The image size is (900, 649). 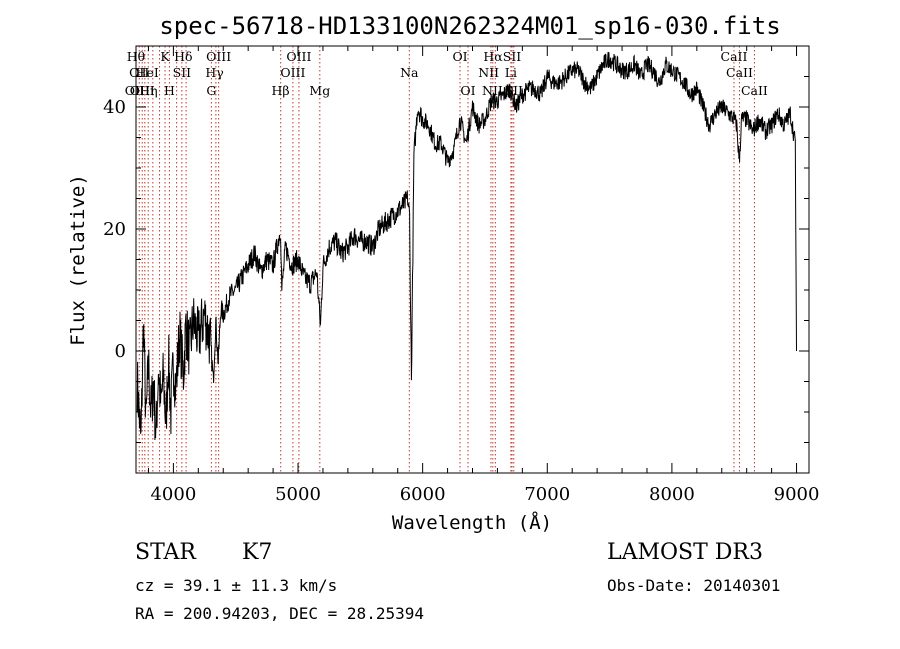 What do you see at coordinates (739, 72) in the screenshot?
I see `line-label-28: CaII` at bounding box center [739, 72].